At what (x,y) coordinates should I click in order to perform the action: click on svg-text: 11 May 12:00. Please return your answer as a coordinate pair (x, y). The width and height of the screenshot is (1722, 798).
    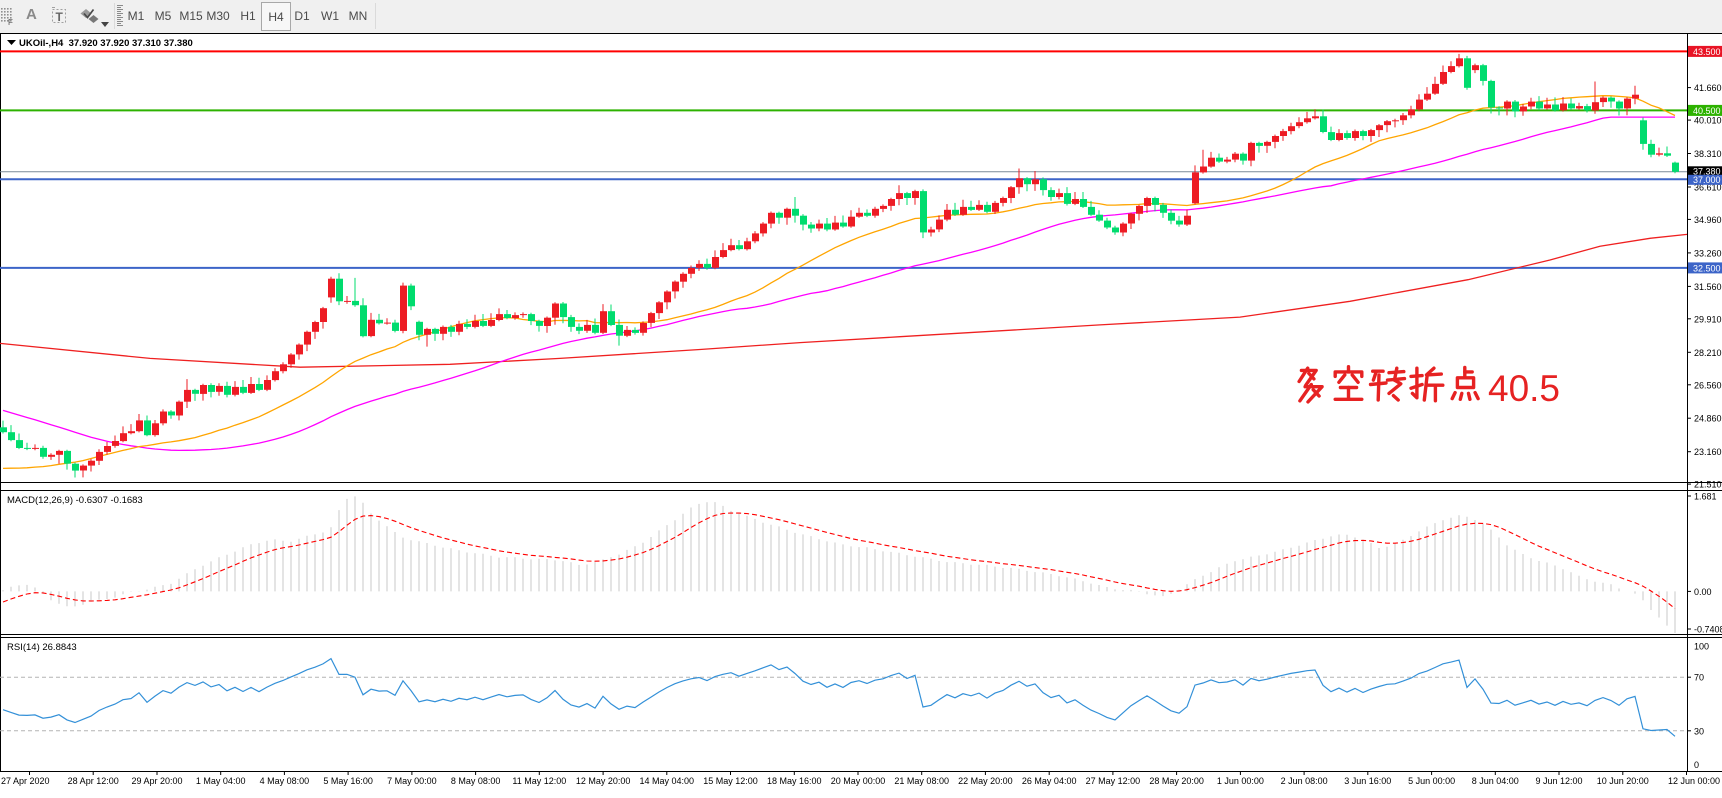
    Looking at the image, I should click on (539, 781).